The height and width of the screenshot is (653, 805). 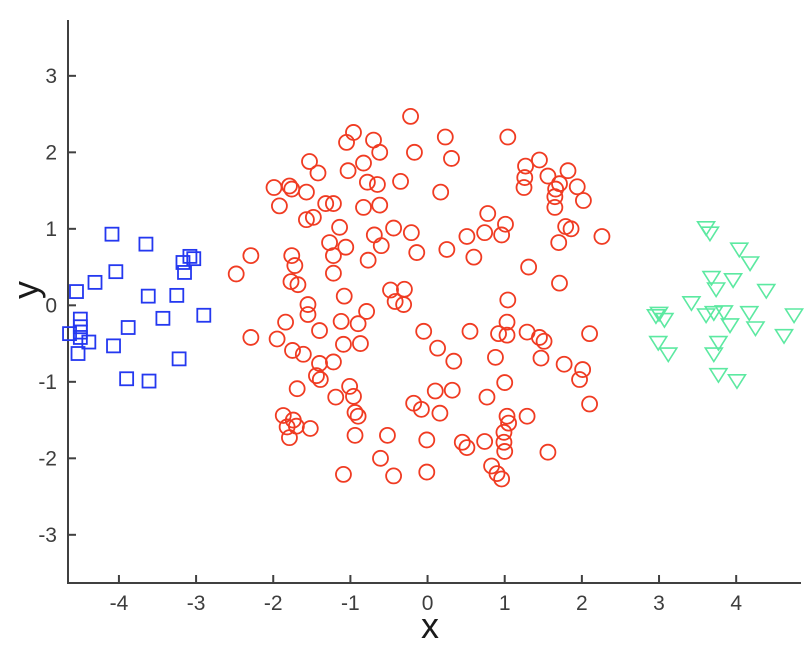 What do you see at coordinates (47, 535) in the screenshot?
I see `y-tick-label: -3` at bounding box center [47, 535].